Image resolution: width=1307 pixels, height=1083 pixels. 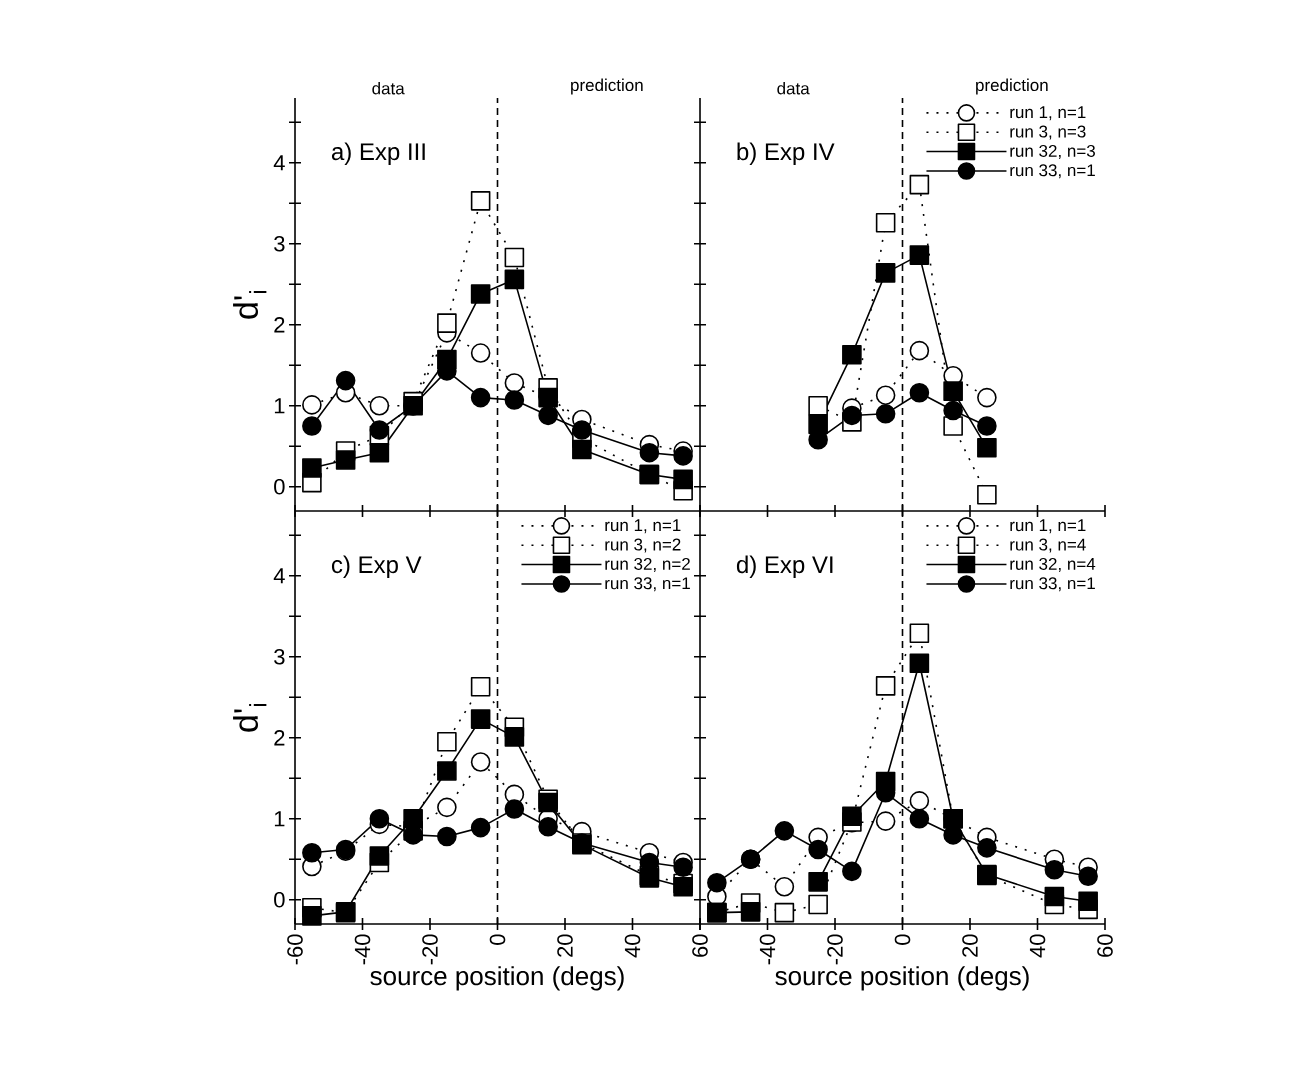 I want to click on y-tick-label: 1, so click(x=279, y=406).